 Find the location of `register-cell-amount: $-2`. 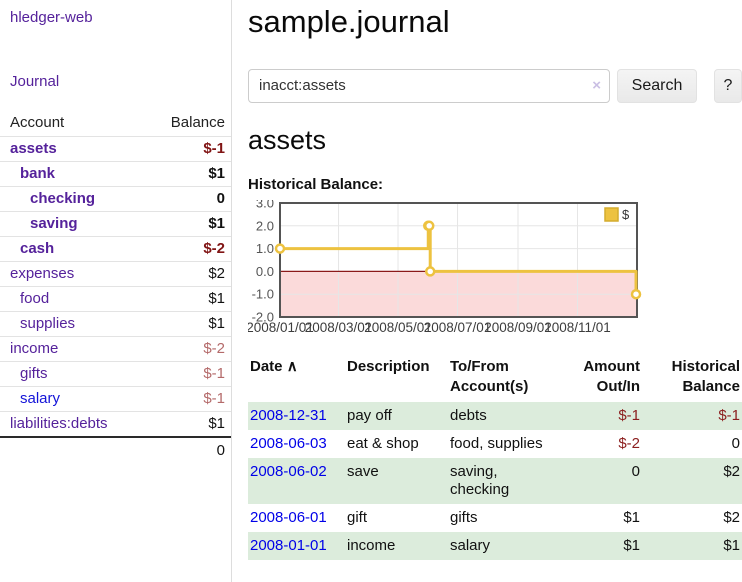

register-cell-amount: $-2 is located at coordinates (629, 444).